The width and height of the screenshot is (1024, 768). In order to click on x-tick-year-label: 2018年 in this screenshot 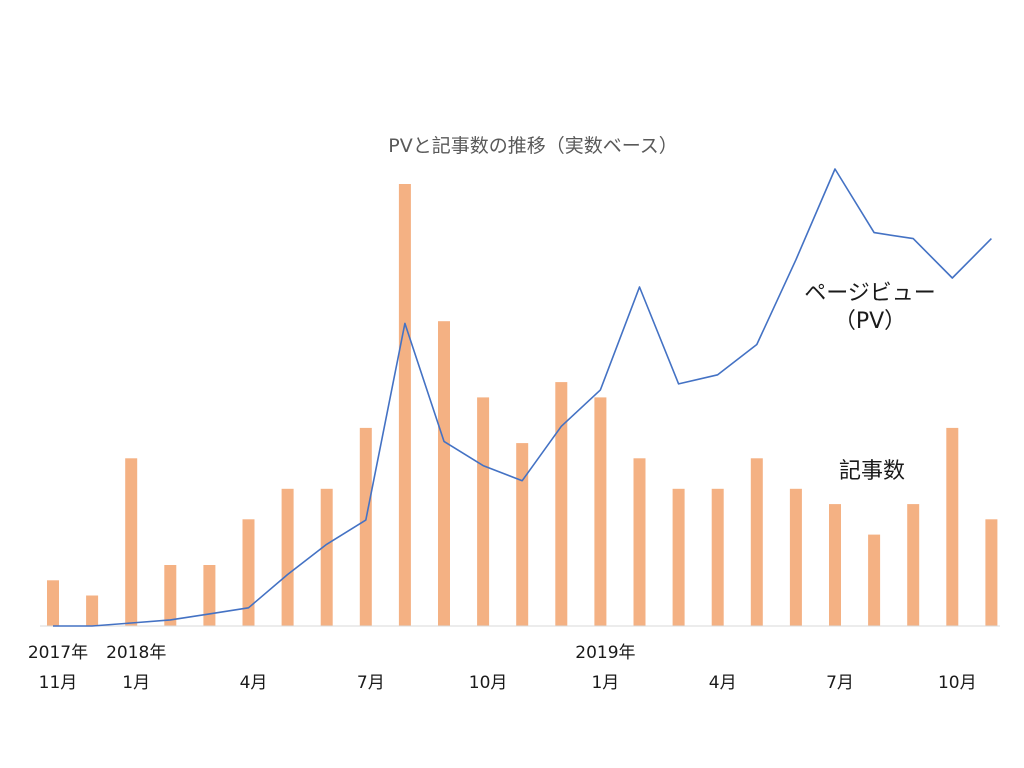, I will do `click(136, 653)`.